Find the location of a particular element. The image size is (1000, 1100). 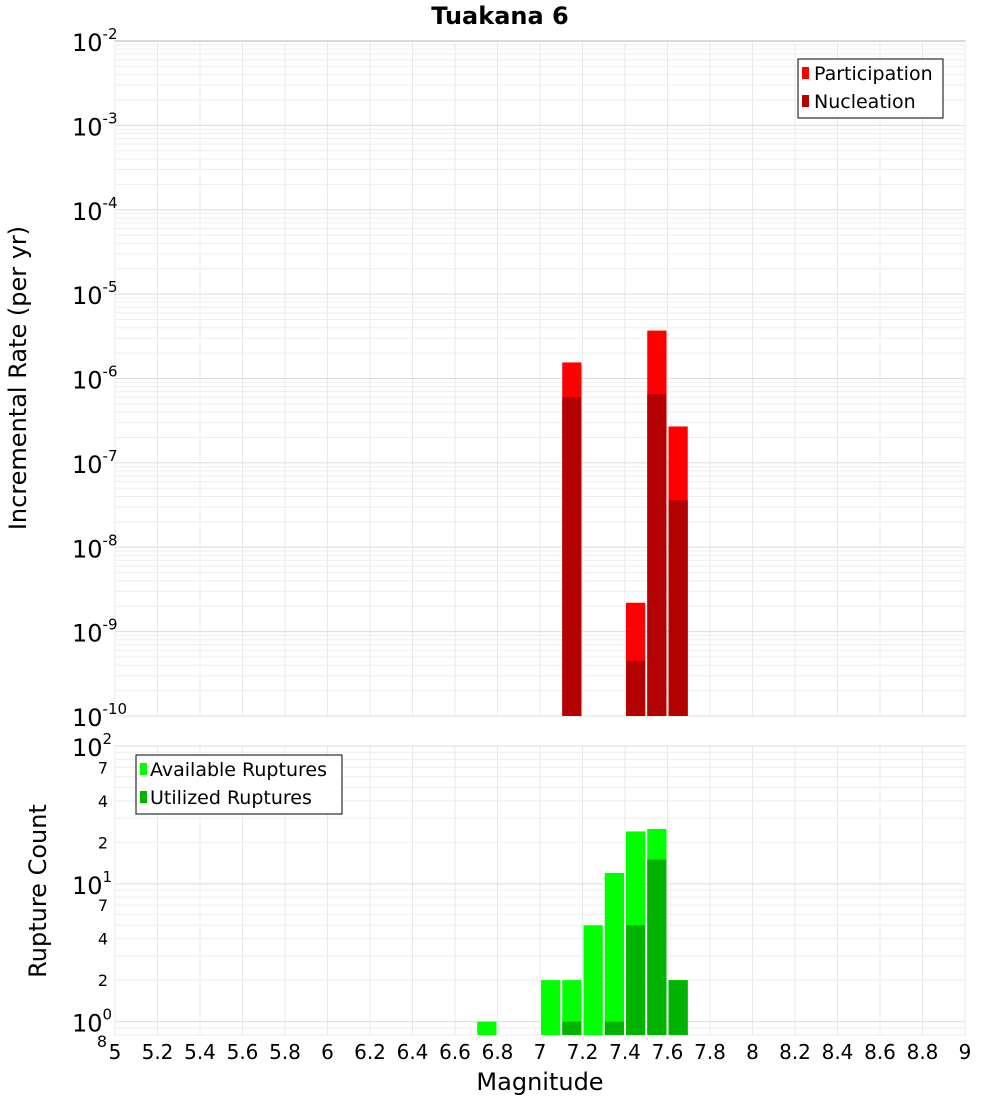

x-tick-label: 6 is located at coordinates (327, 1052).